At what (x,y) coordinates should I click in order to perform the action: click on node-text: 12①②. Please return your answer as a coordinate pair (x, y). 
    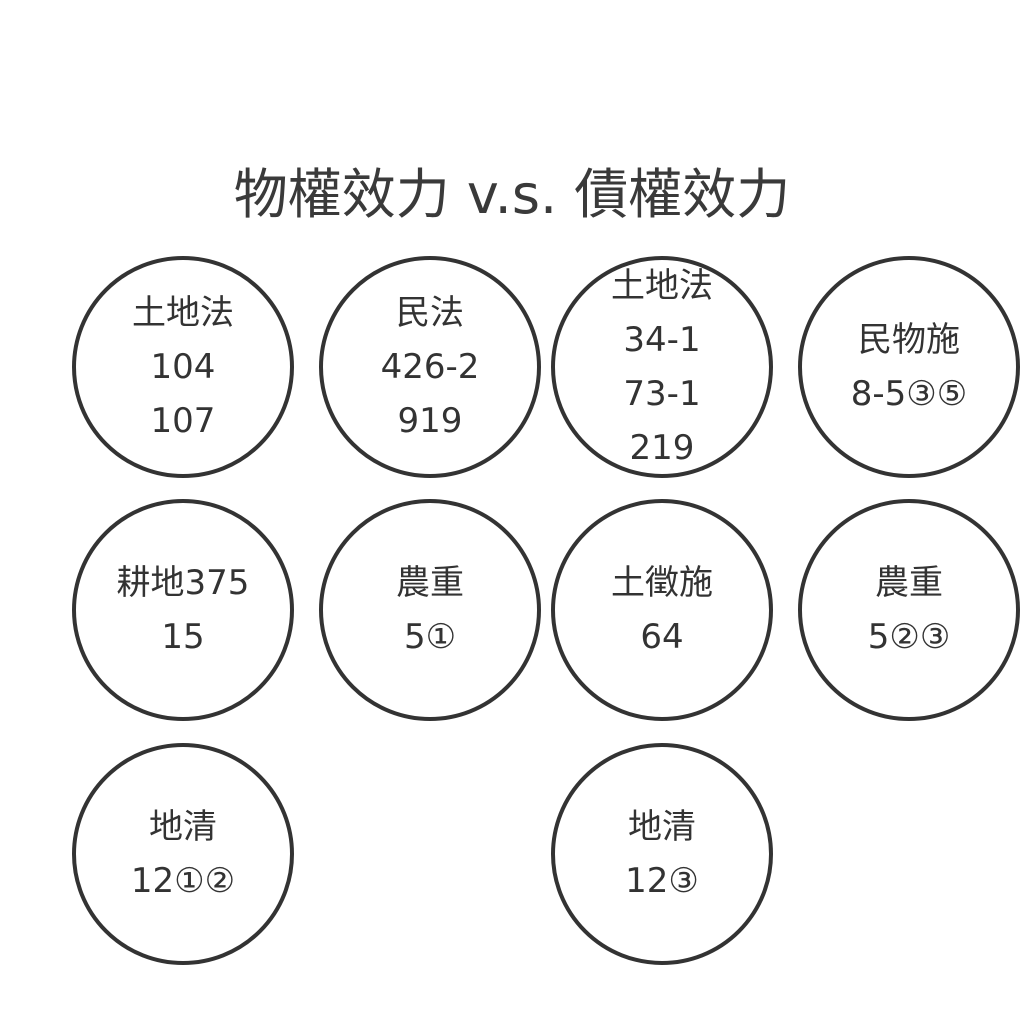
    Looking at the image, I should click on (183, 881).